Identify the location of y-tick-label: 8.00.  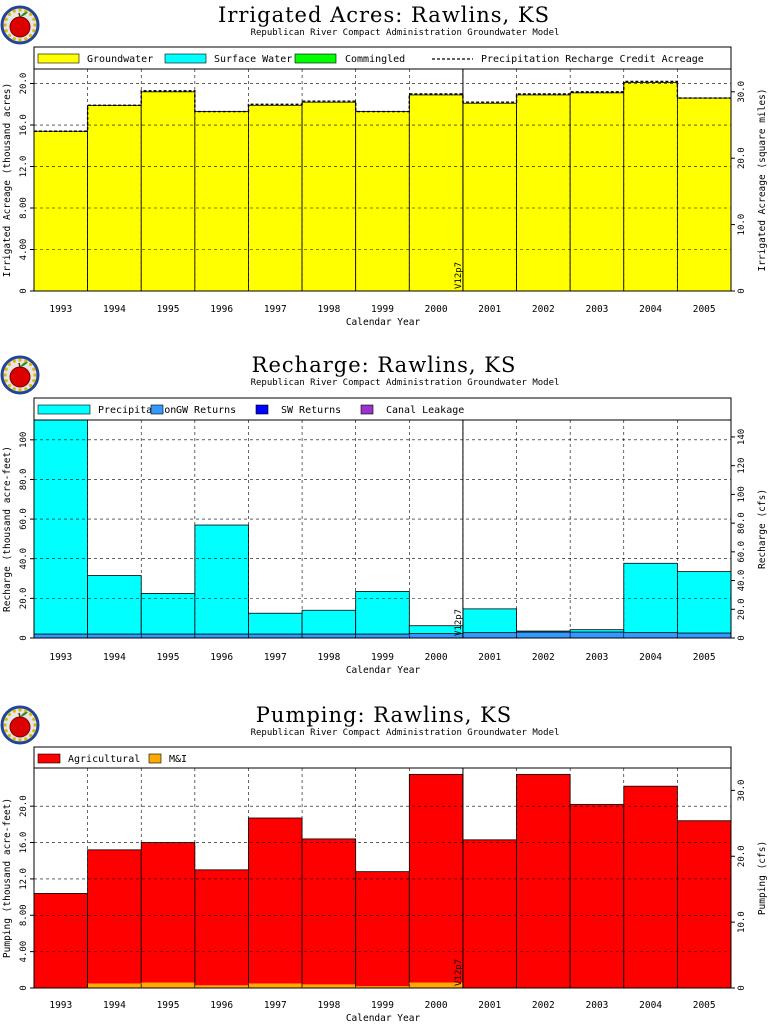
(24, 915).